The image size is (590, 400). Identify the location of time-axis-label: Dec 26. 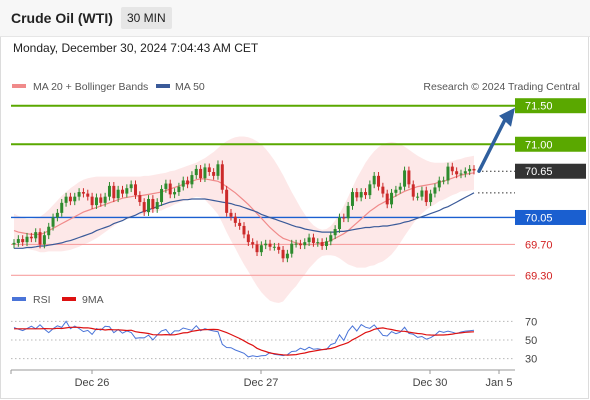
(92, 383).